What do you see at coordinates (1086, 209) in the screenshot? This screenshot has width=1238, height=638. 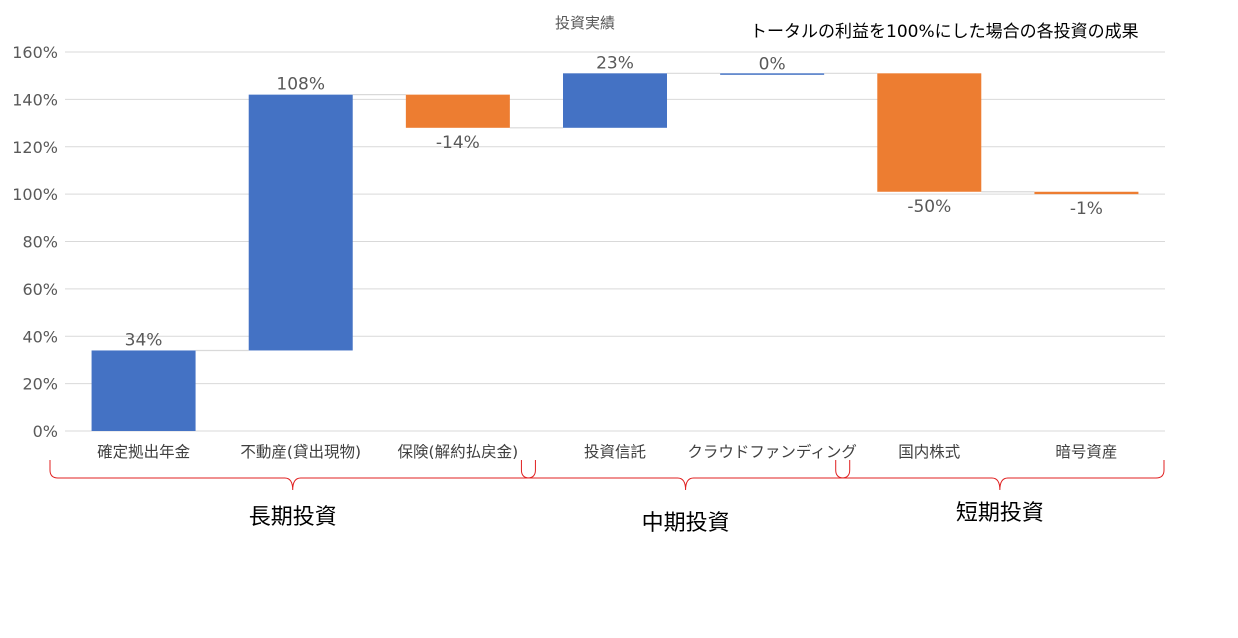 I see `data-label: -1%` at bounding box center [1086, 209].